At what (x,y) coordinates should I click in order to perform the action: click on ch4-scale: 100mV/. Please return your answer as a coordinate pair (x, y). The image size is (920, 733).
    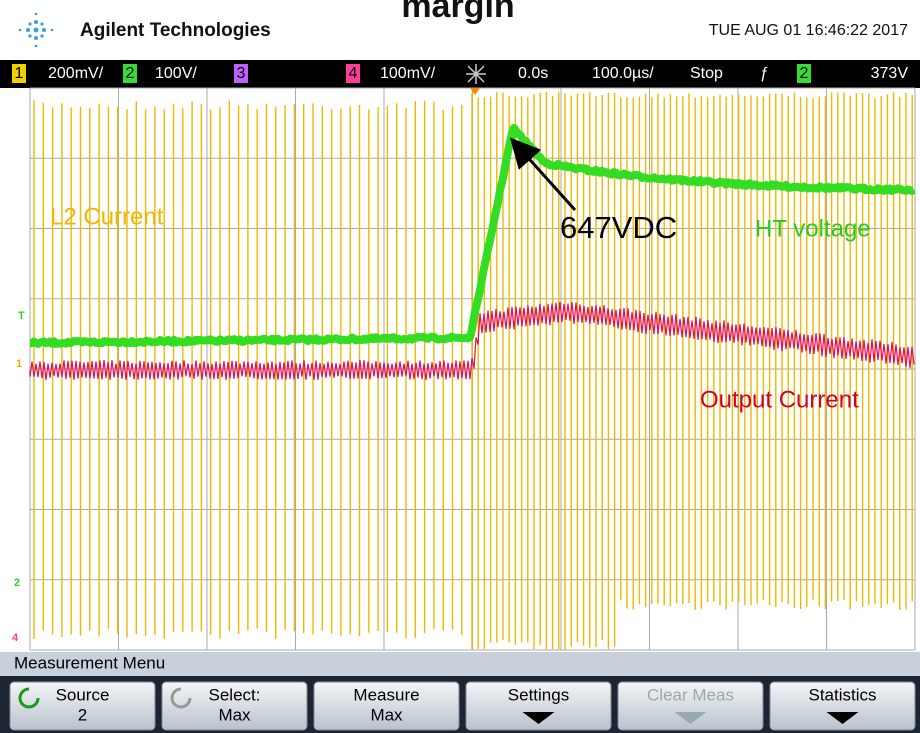
    Looking at the image, I should click on (408, 73).